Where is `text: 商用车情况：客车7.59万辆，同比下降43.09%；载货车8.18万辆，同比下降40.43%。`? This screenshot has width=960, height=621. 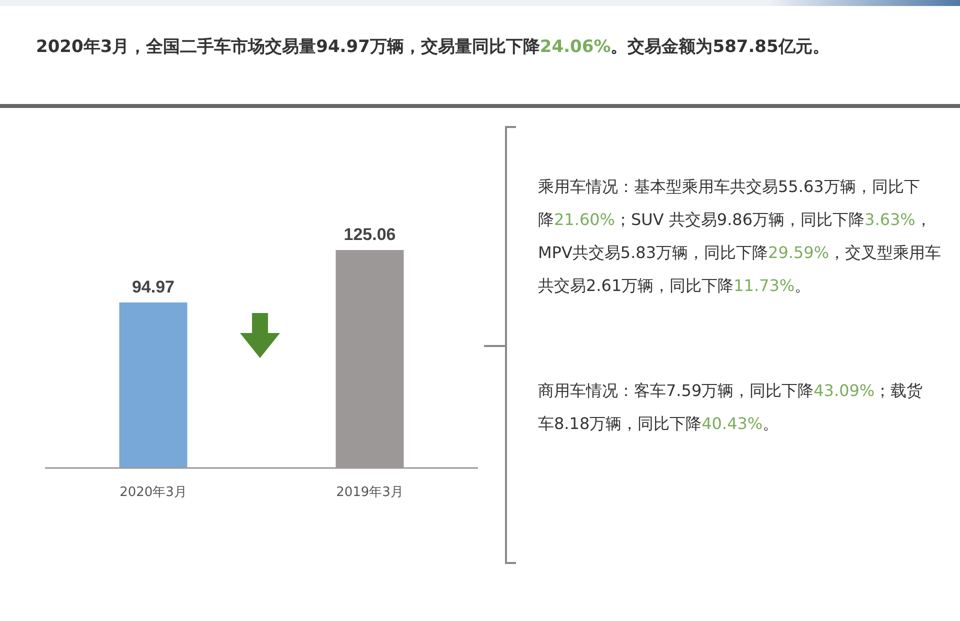 text: 商用车情况：客车7.59万辆，同比下降43.09%；载货车8.18万辆，同比下降40.43%。 is located at coordinates (730, 407).